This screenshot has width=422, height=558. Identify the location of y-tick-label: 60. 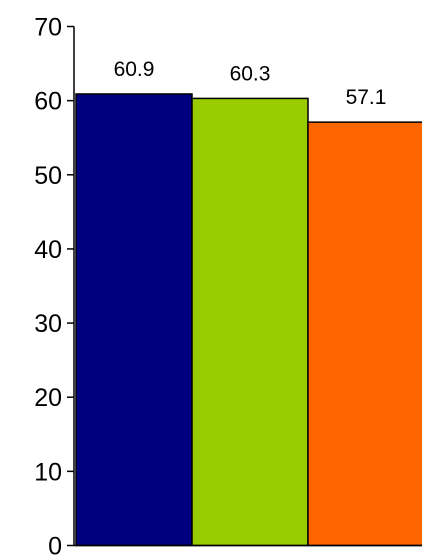
(48, 102).